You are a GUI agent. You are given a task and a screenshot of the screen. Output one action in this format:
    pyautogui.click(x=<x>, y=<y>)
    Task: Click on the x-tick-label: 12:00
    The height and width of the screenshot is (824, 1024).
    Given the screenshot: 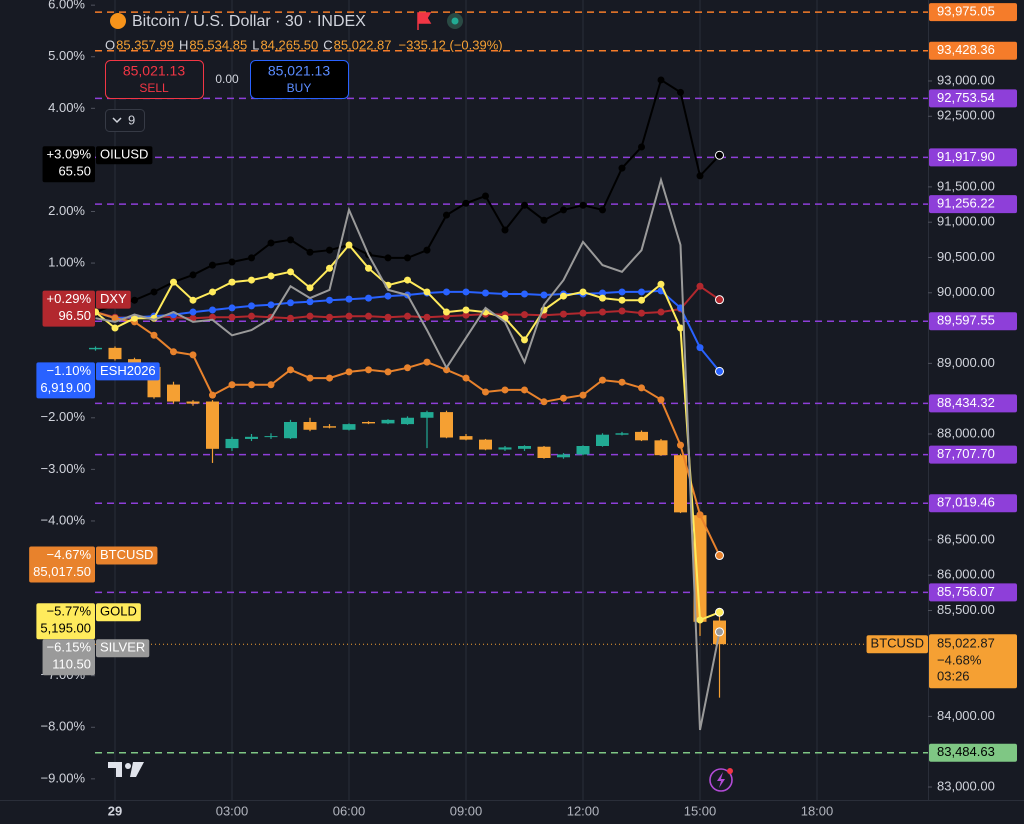 What is the action you would take?
    pyautogui.click(x=583, y=810)
    